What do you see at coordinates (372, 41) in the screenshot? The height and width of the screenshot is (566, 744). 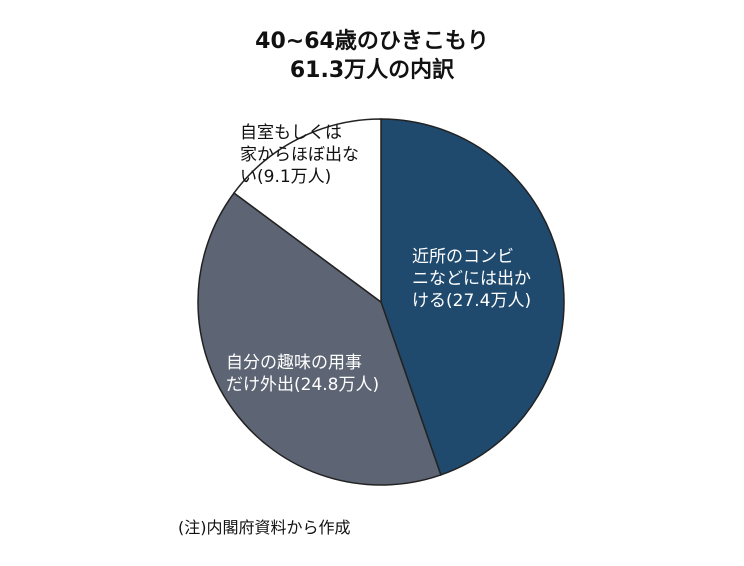 I see `chart-title-line1: 40~64歳のひきこもり` at bounding box center [372, 41].